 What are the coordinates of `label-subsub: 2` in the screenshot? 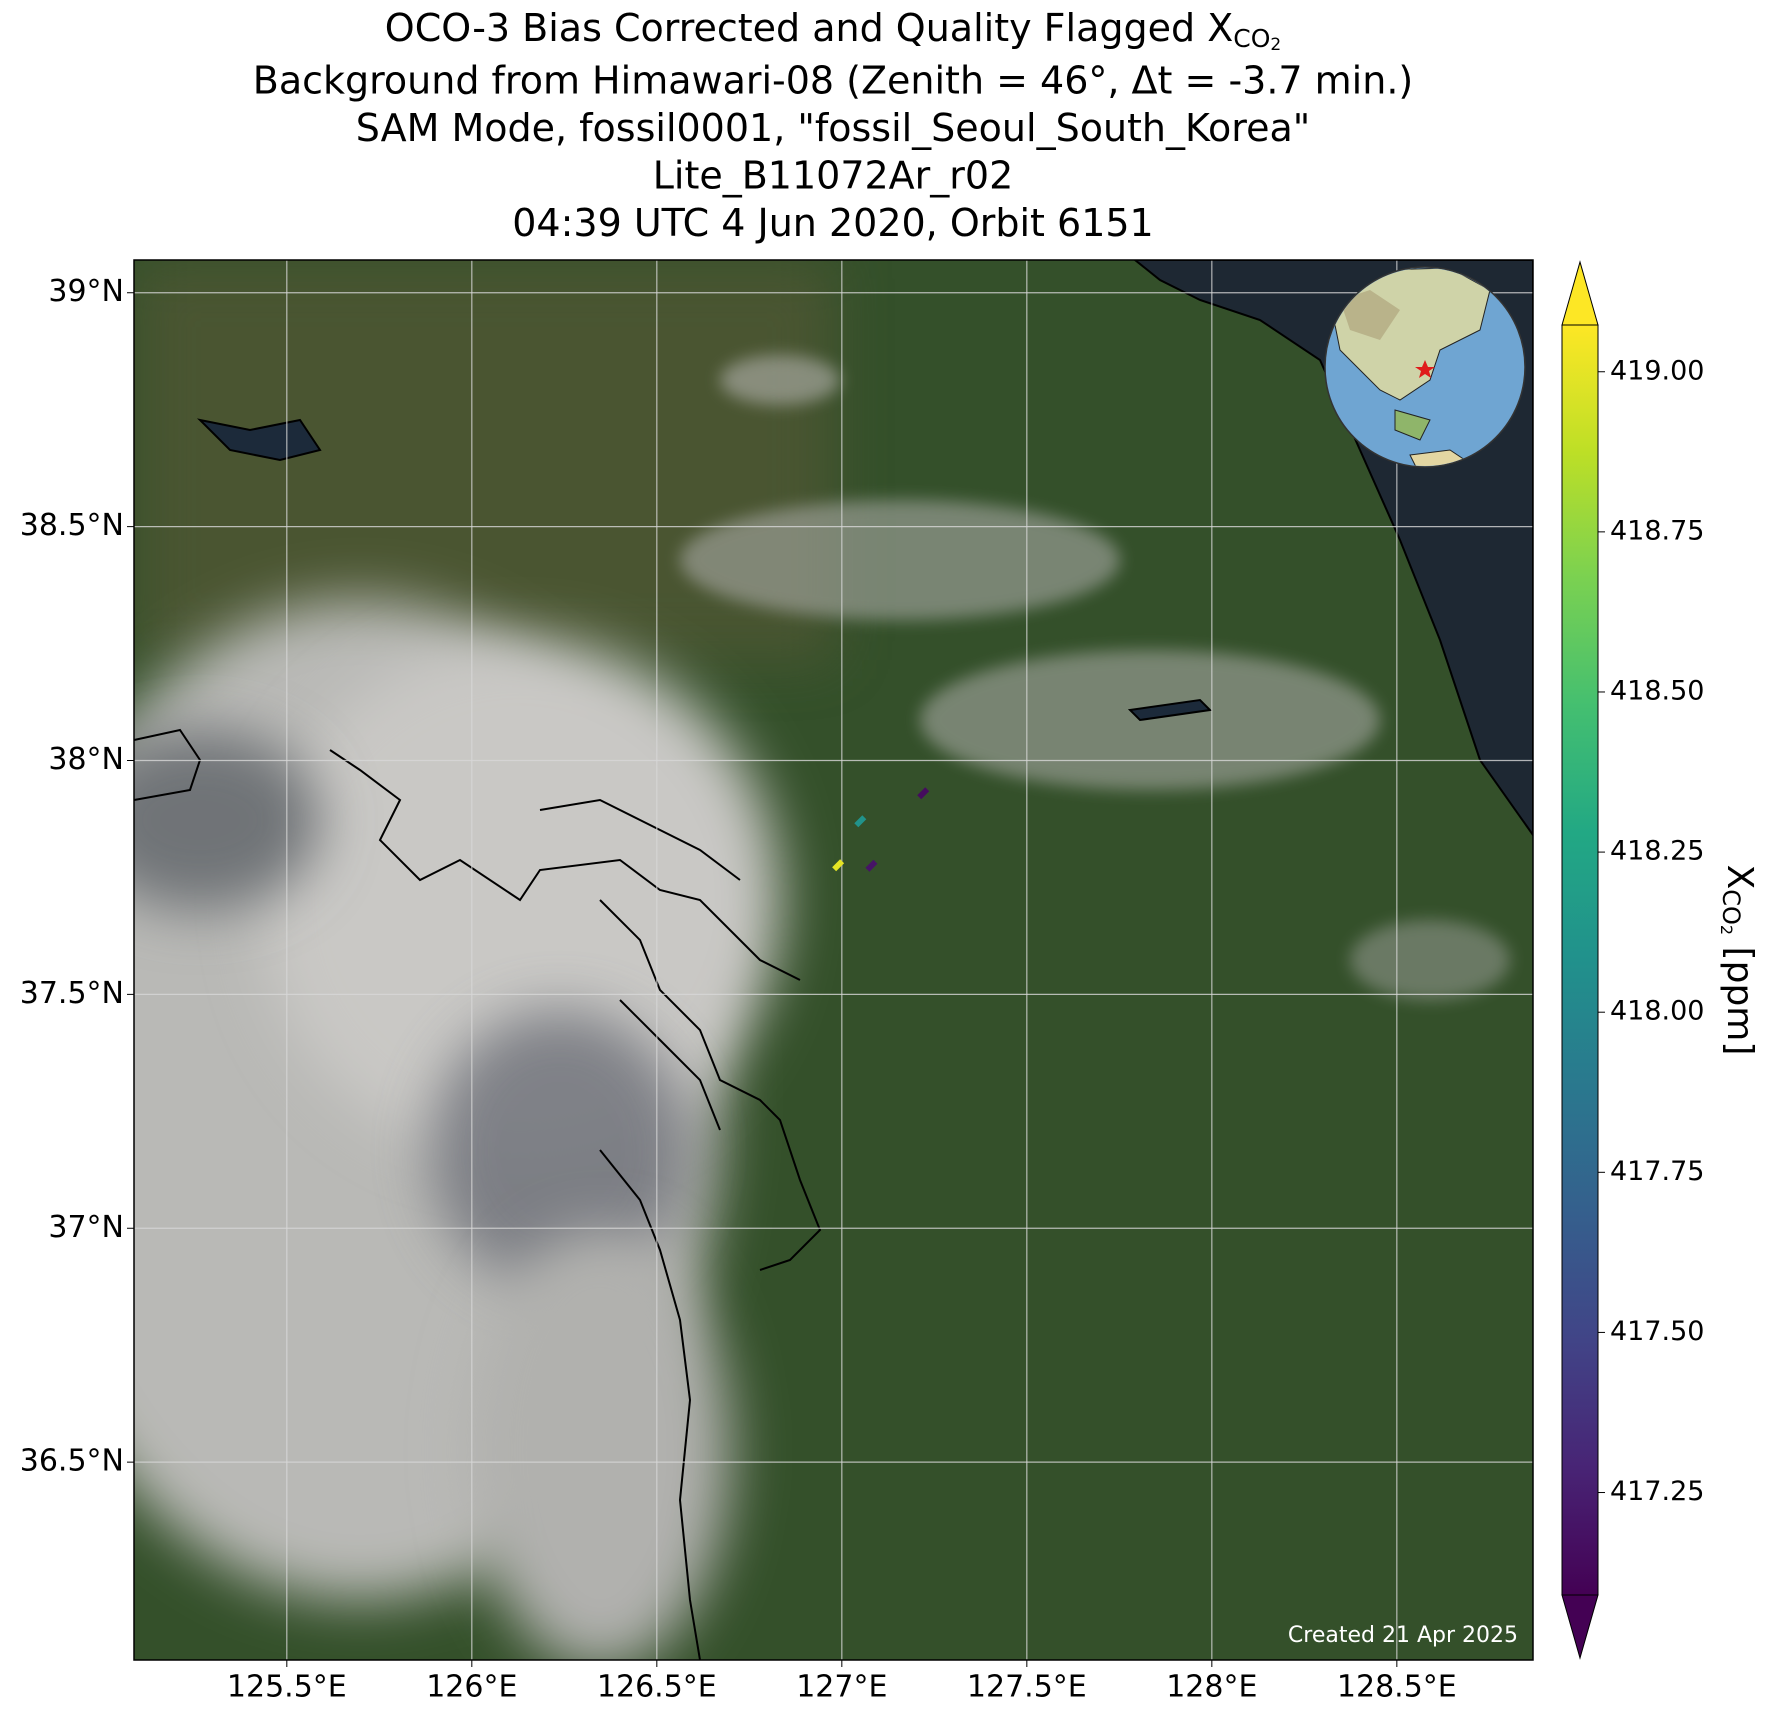 It's located at (1727, 930).